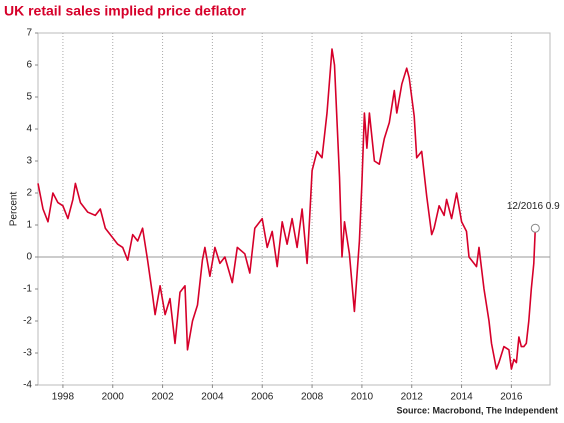  Describe the element at coordinates (535, 228) in the screenshot. I see `highlight-point` at that location.